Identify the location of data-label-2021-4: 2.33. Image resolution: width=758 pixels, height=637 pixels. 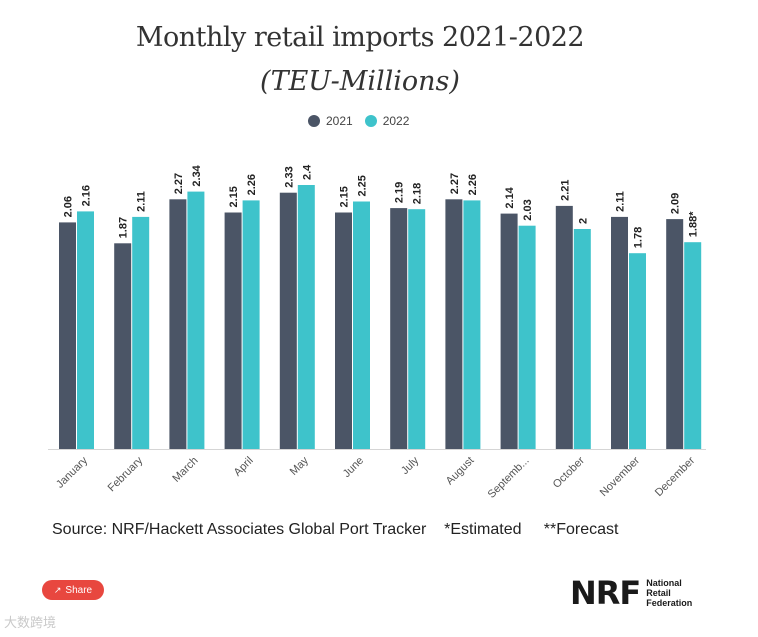
(289, 176).